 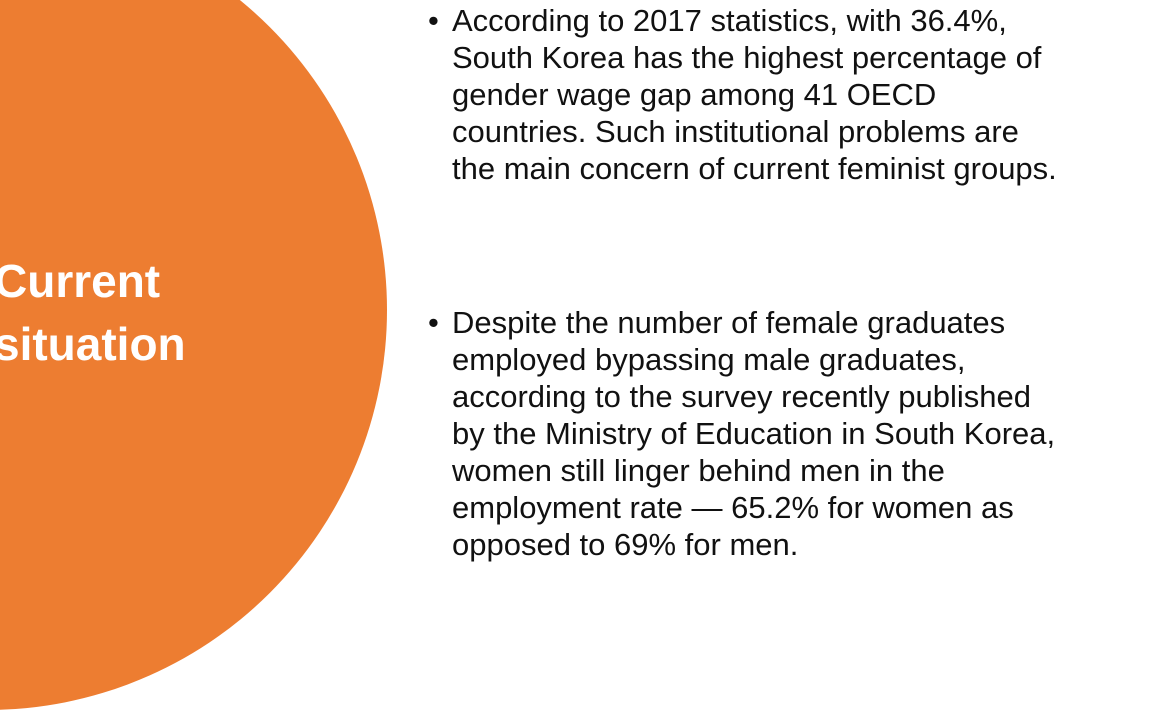 What do you see at coordinates (625, 544) in the screenshot?
I see `text-line: opposed to 69% for men.` at bounding box center [625, 544].